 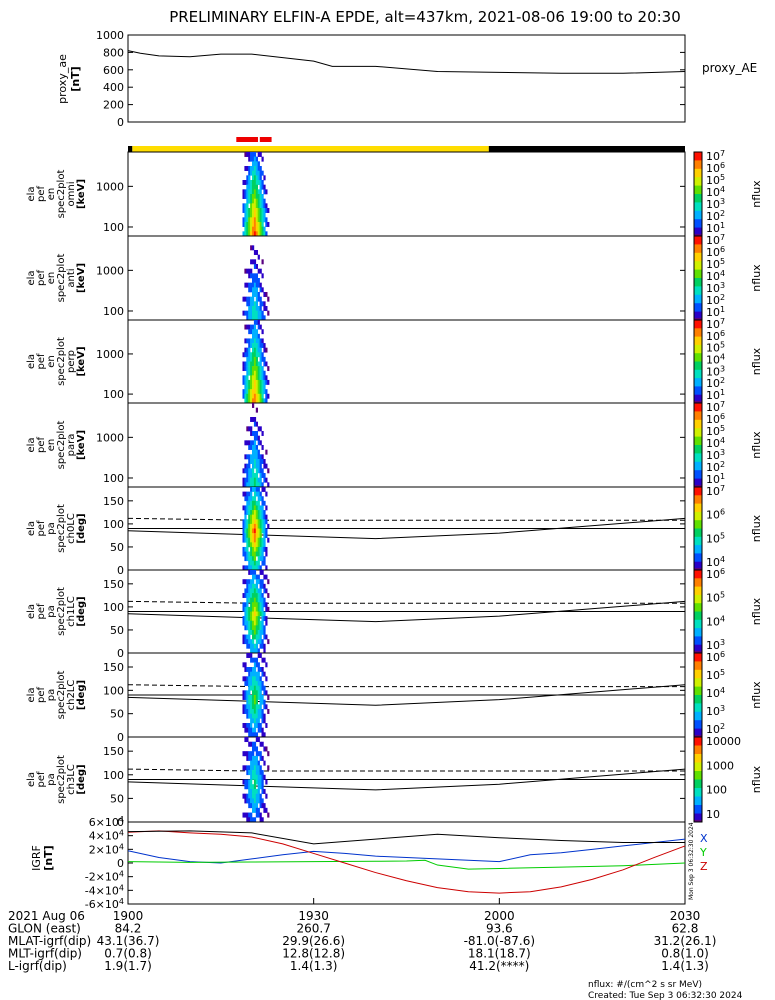 What do you see at coordinates (110, 186) in the screenshot?
I see `spec-ytick-label: 1000` at bounding box center [110, 186].